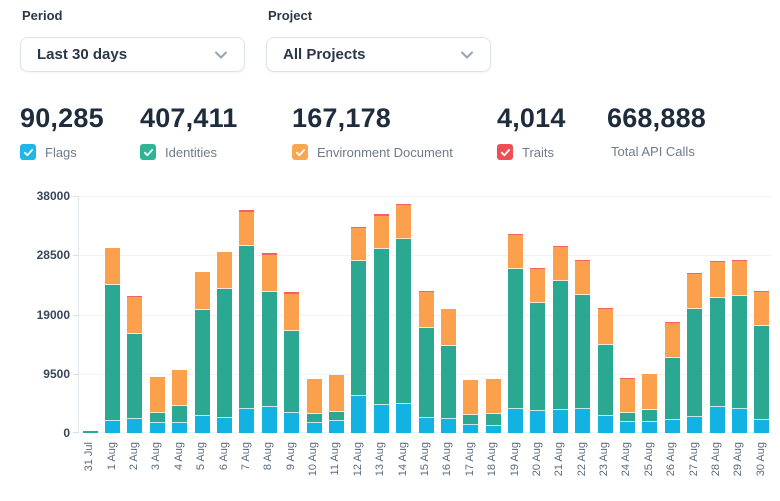 Image resolution: width=780 pixels, height=501 pixels. What do you see at coordinates (762, 362) in the screenshot?
I see `bar-30-aug` at bounding box center [762, 362].